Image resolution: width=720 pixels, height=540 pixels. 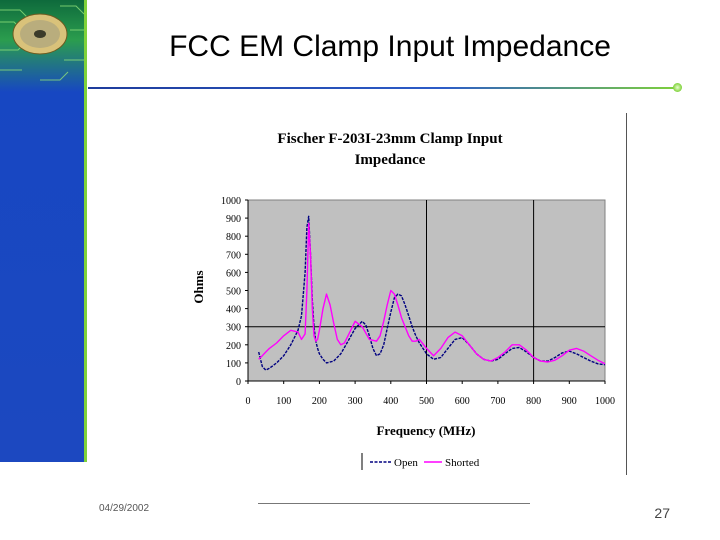 I want to click on footer-rule, so click(x=394, y=503).